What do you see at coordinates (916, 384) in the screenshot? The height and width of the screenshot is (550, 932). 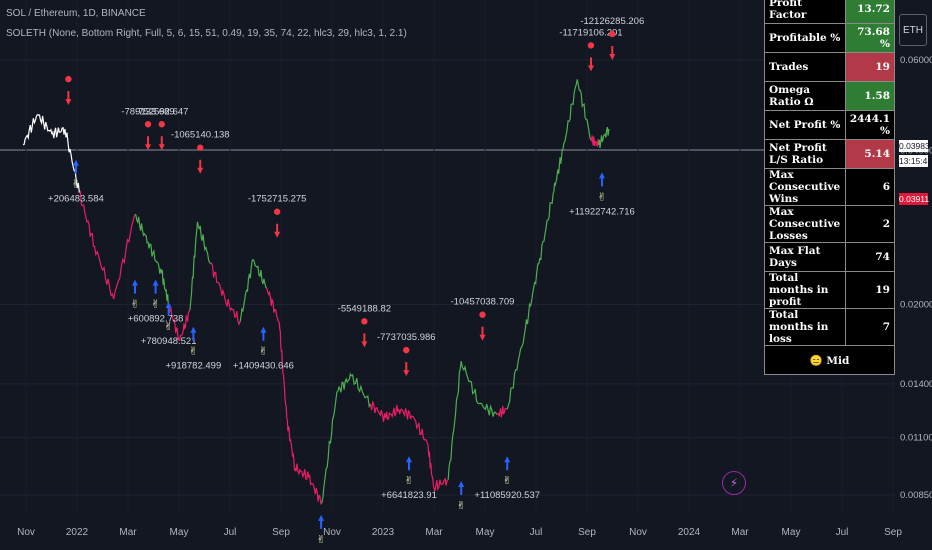 I see `y-tick-label: 0.01400` at bounding box center [916, 384].